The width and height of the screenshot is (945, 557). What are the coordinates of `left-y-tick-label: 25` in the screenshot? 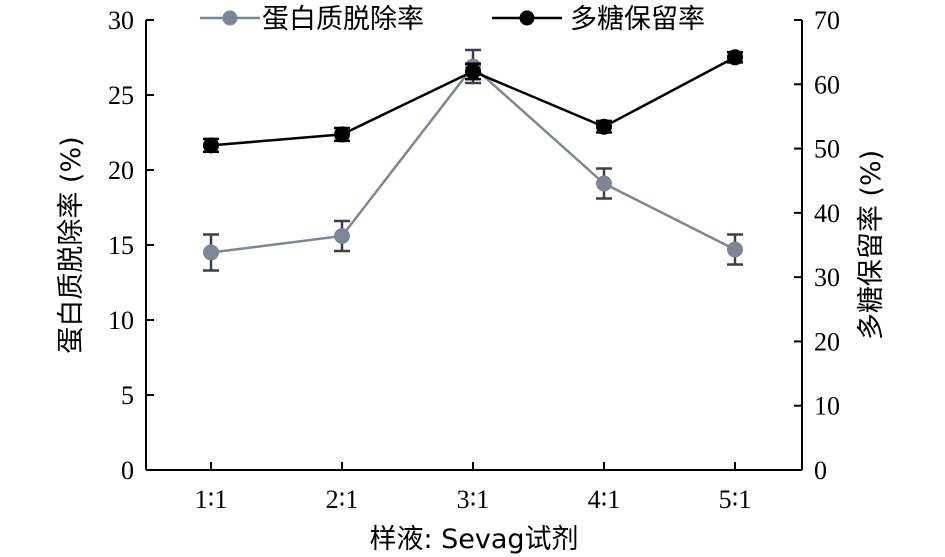 It's located at (121, 95).